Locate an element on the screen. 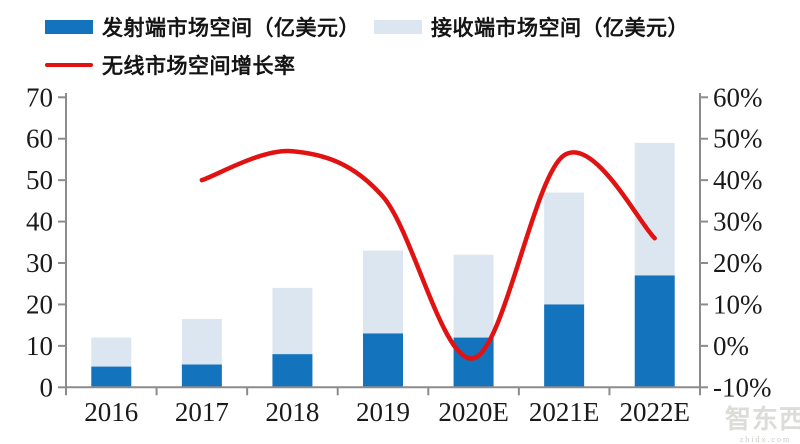 This screenshot has height=444, width=800. left-axis-tick-label: 10 is located at coordinates (39, 346).